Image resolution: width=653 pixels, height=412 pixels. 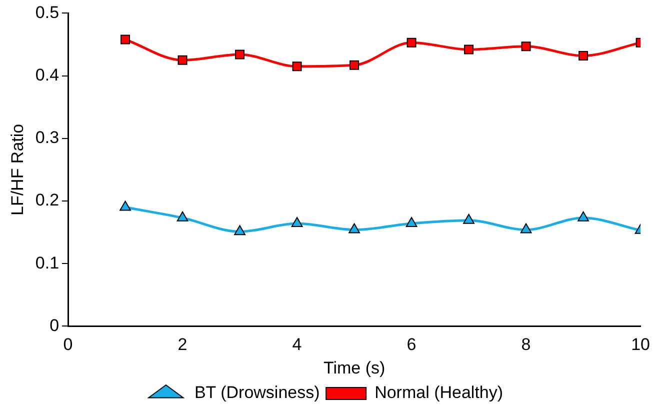 I want to click on y-axis-title: LF/HF Ratio, so click(x=17, y=170).